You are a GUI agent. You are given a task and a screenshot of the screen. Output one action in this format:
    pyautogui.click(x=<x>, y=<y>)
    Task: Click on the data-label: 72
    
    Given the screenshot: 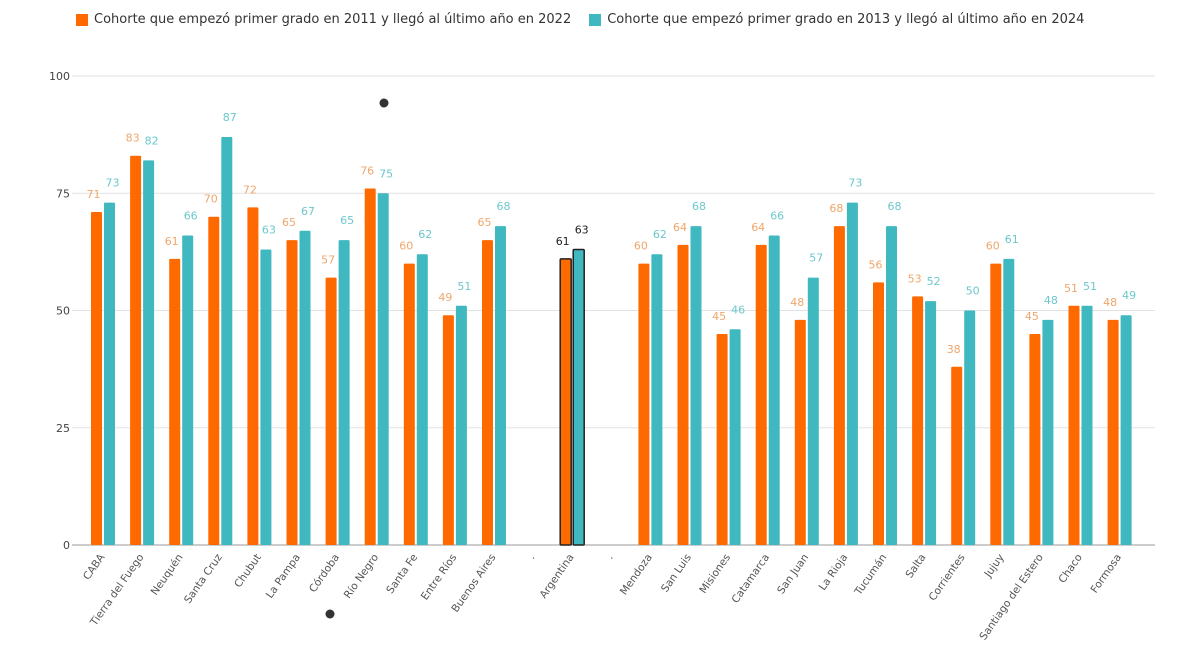 What is the action you would take?
    pyautogui.click(x=250, y=189)
    